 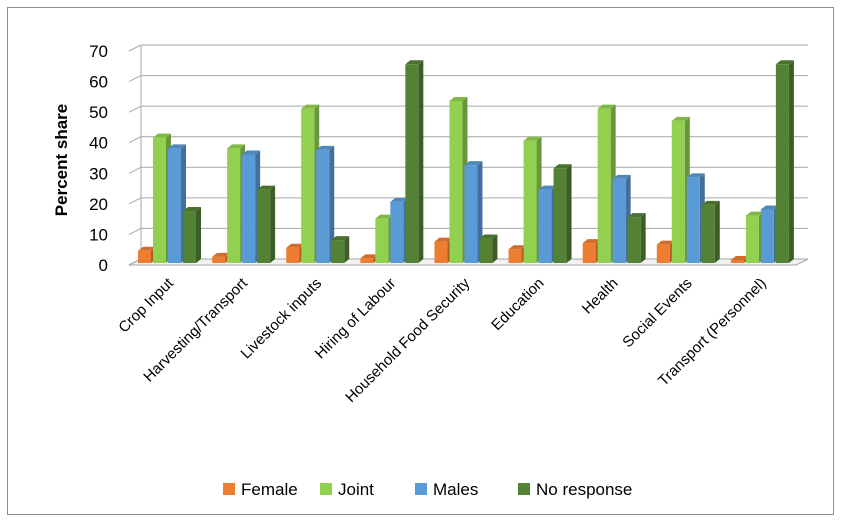 I want to click on y-tick-label: 50, so click(x=98, y=112).